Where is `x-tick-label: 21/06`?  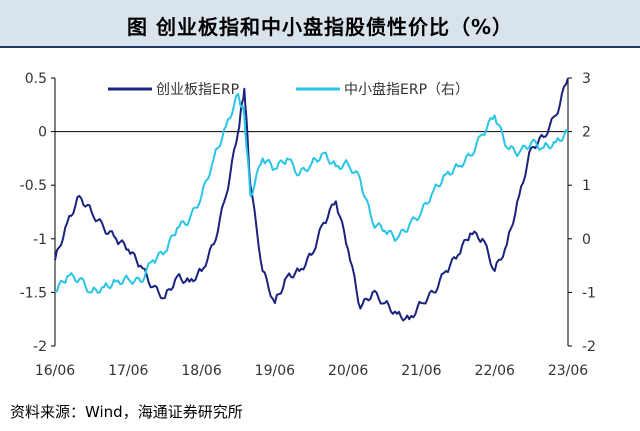
x-tick-label: 21/06 is located at coordinates (421, 371).